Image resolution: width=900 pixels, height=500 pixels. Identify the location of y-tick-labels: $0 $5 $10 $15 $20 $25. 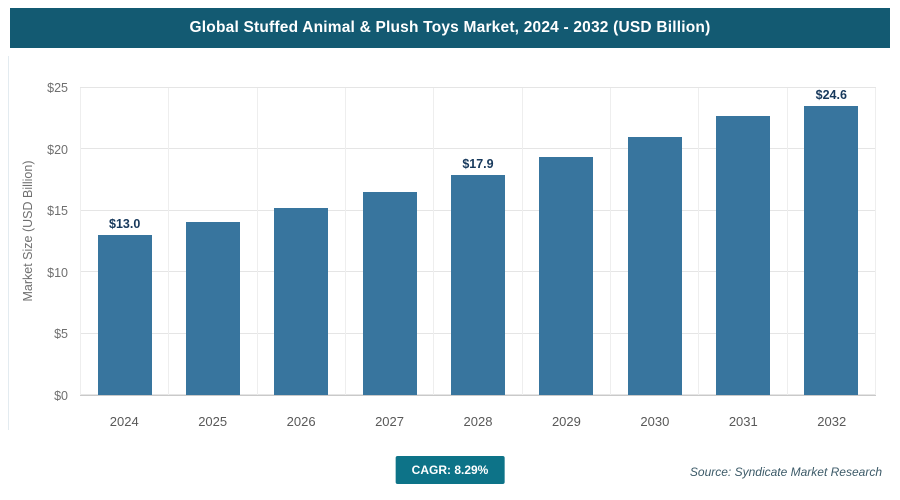
(49, 242).